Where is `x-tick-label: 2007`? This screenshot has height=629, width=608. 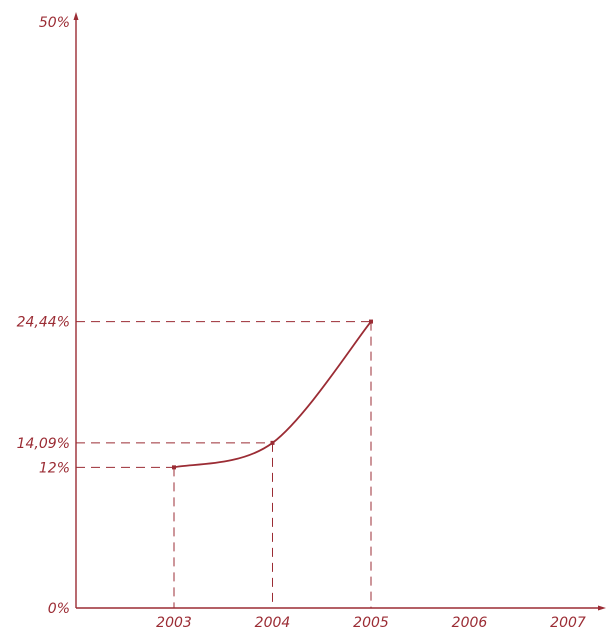 x-tick-label: 2007 is located at coordinates (568, 622).